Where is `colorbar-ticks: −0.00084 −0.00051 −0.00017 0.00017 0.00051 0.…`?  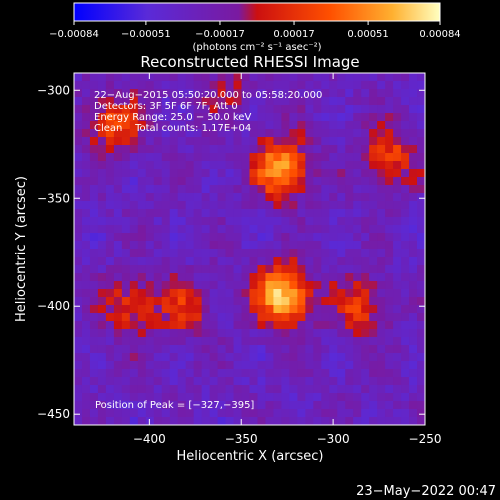 colorbar-ticks: −0.00084 −0.00051 −0.00017 0.00017 0.00051 0.… is located at coordinates (255, 30).